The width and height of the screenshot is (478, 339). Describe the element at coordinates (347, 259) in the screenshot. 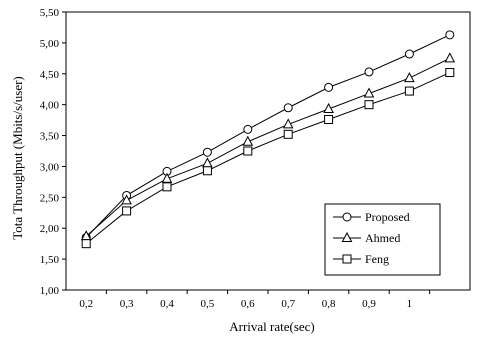

I see `legend-marker-feng` at that location.